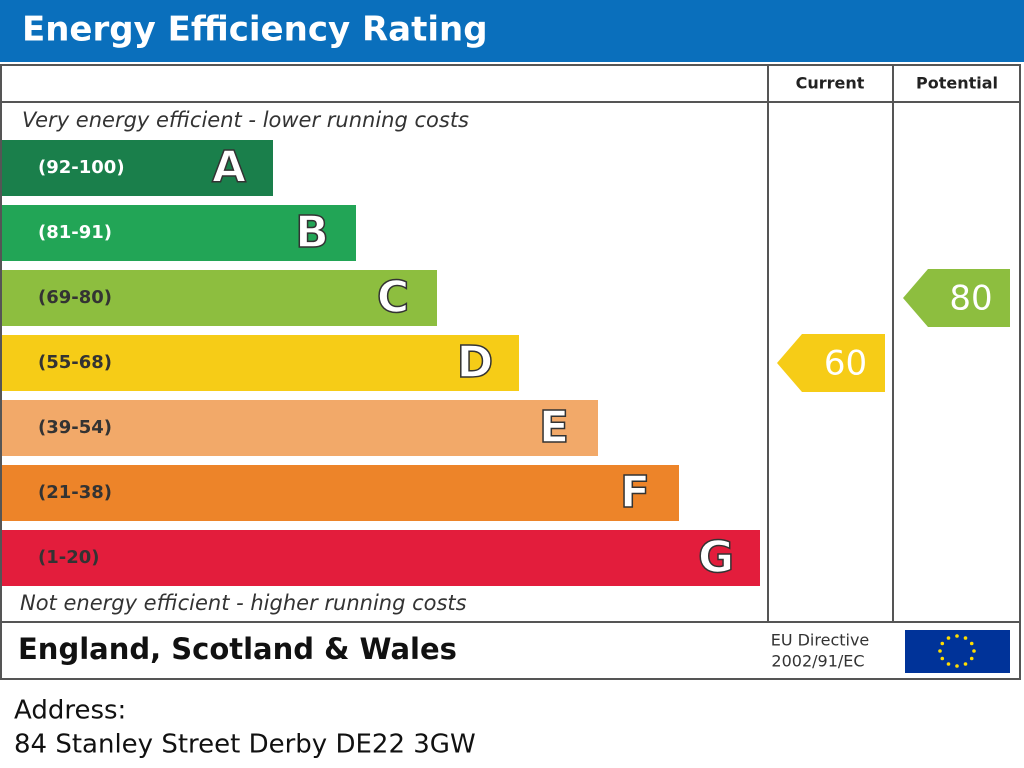 Image resolution: width=1024 pixels, height=768 pixels. What do you see at coordinates (845, 364) in the screenshot?
I see `current-rating: 60` at bounding box center [845, 364].